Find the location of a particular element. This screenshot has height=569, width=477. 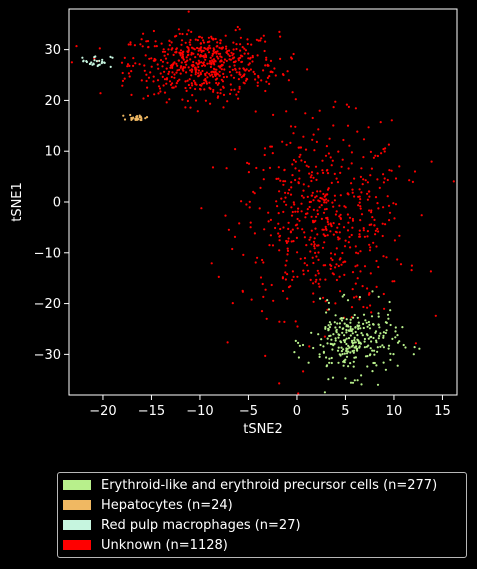

legend-item-red-pulp-macrophages: Red pulp macrophages (n=27) is located at coordinates (182, 525).